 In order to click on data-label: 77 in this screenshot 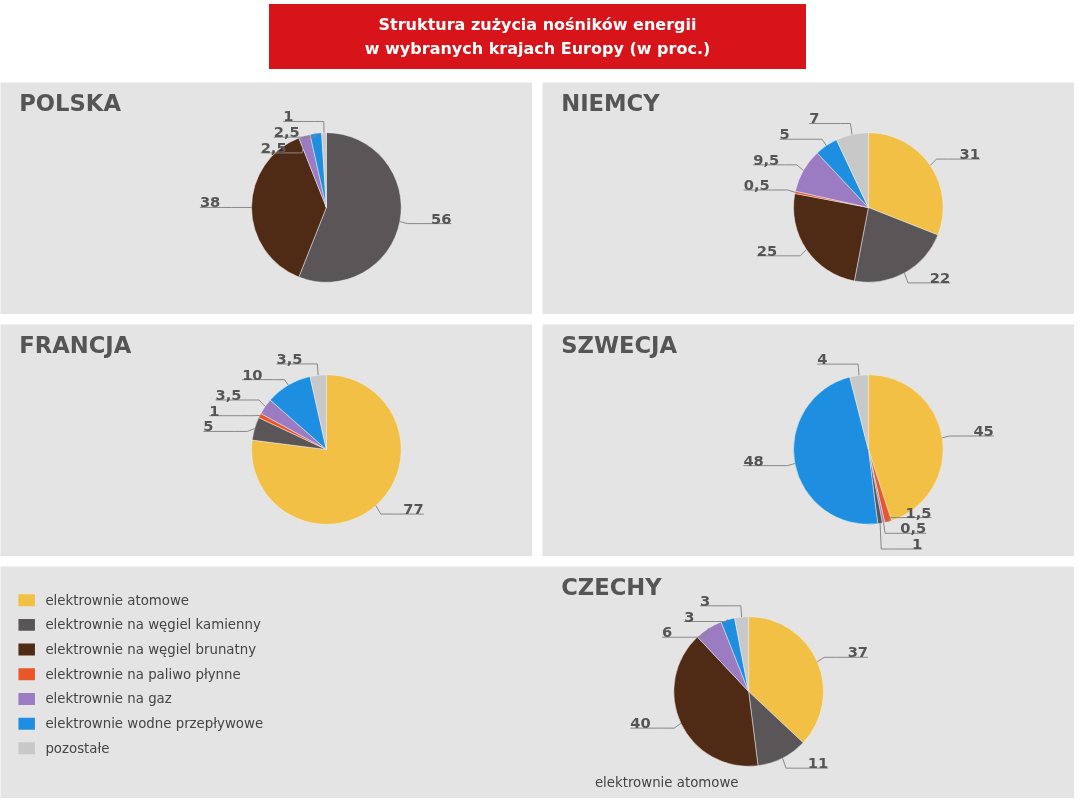, I will do `click(413, 509)`.